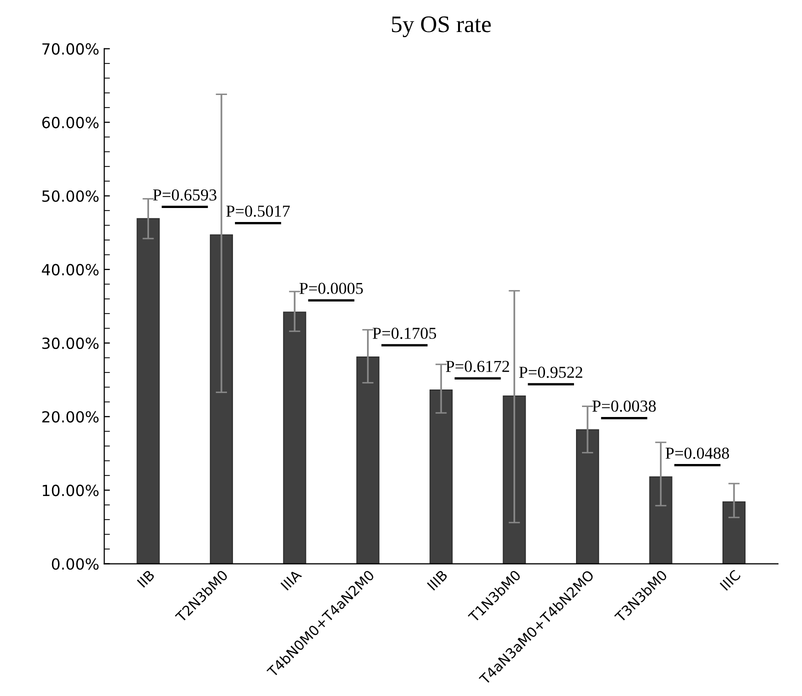  I want to click on annotation: P=0.6172, so click(478, 366).